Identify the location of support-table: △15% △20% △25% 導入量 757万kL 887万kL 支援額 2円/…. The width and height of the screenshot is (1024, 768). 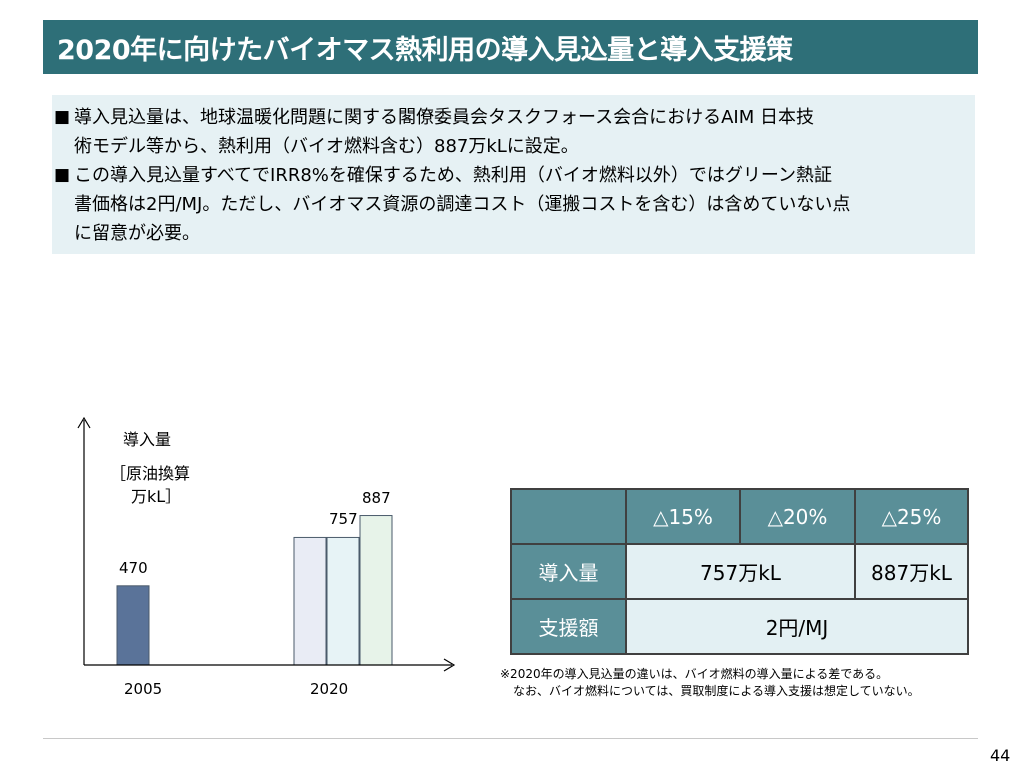
(739, 571).